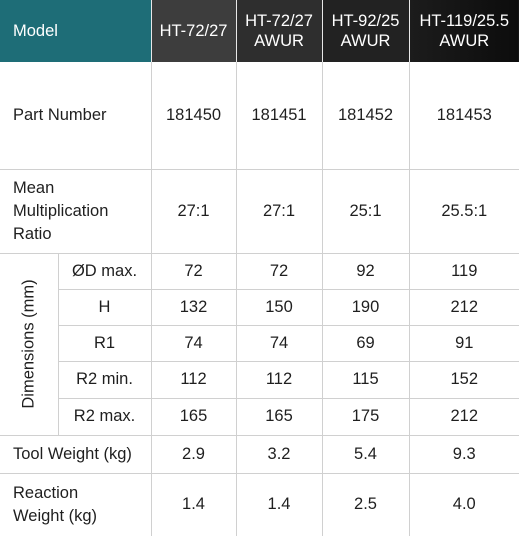  I want to click on table-cell: 115, so click(365, 379).